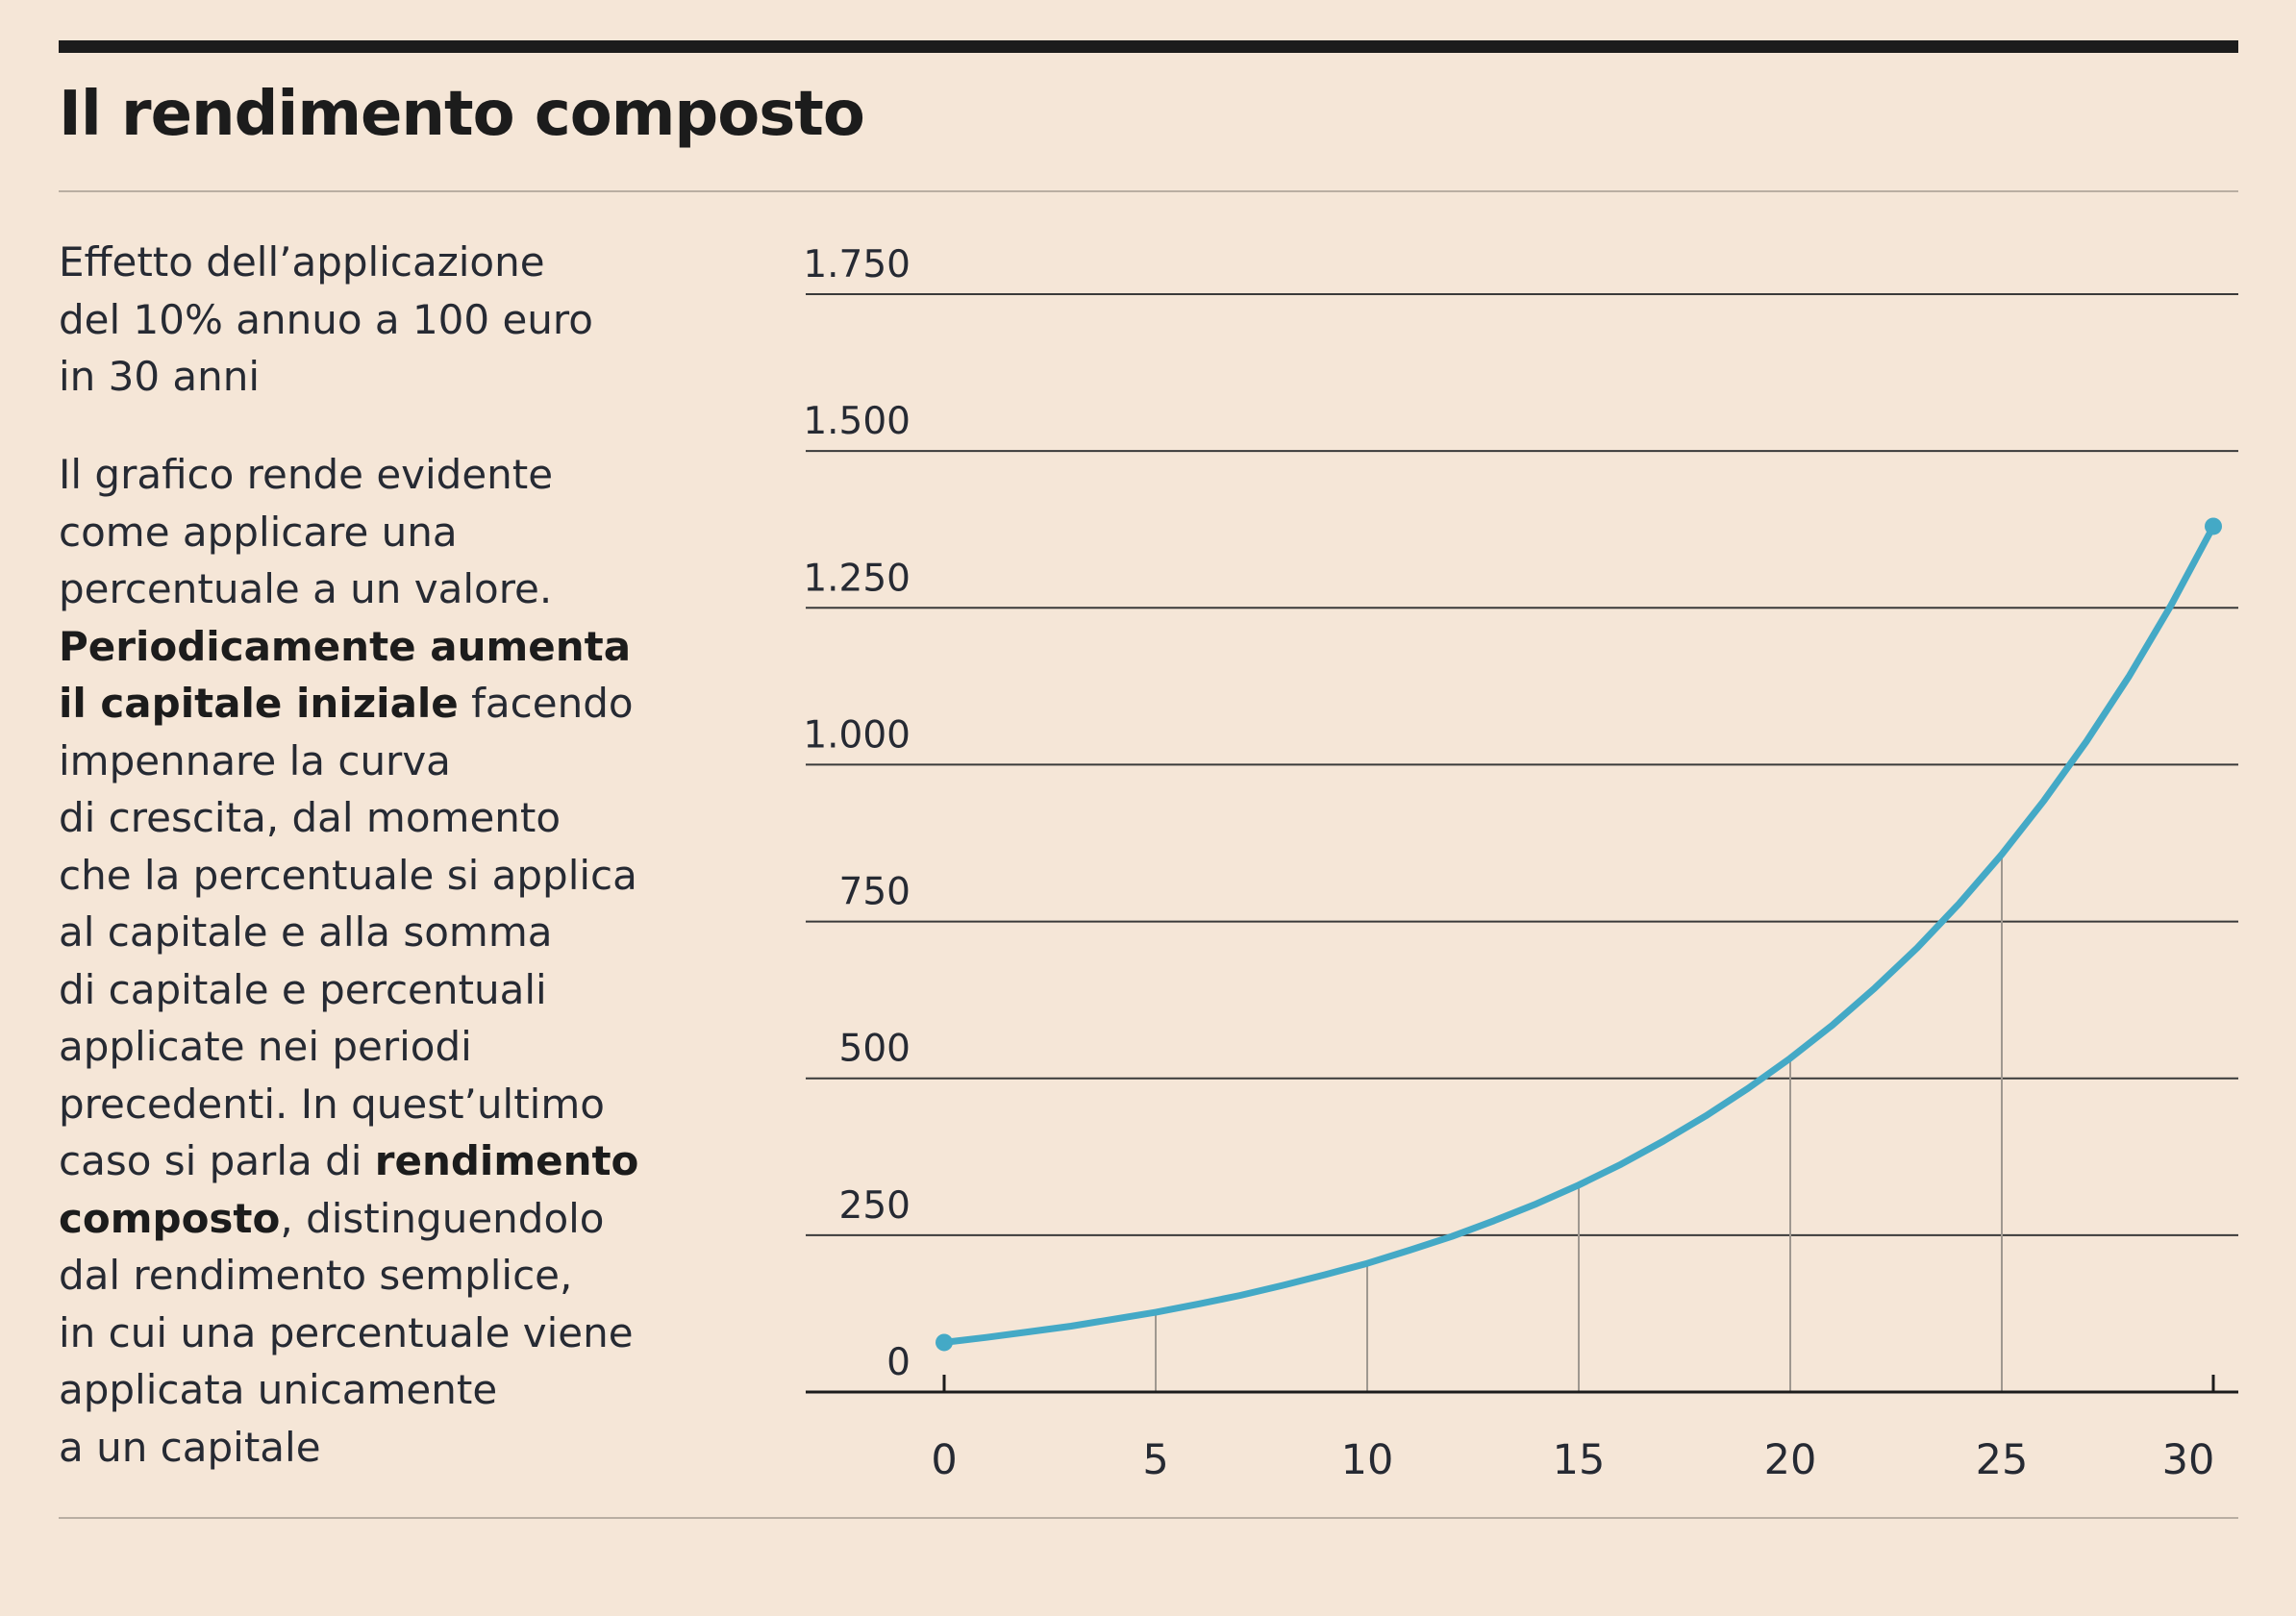 This screenshot has height=1616, width=2296. I want to click on description-line: Periodicamente aumenta, so click(395, 647).